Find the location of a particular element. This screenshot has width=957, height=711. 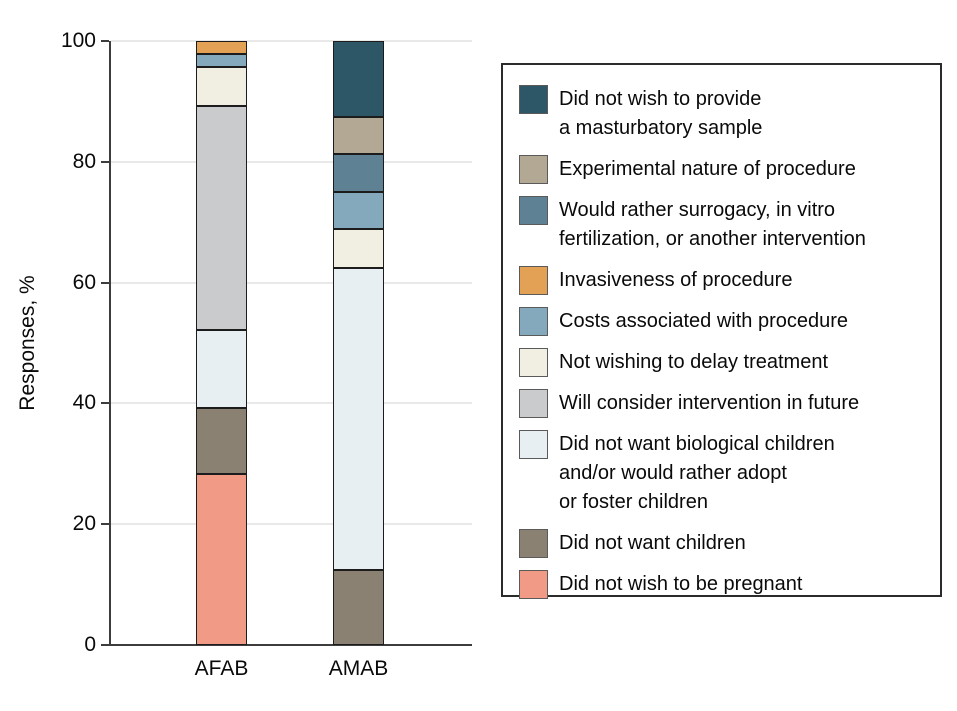

bar-segment-afab-did-not-want-children is located at coordinates (221, 441).